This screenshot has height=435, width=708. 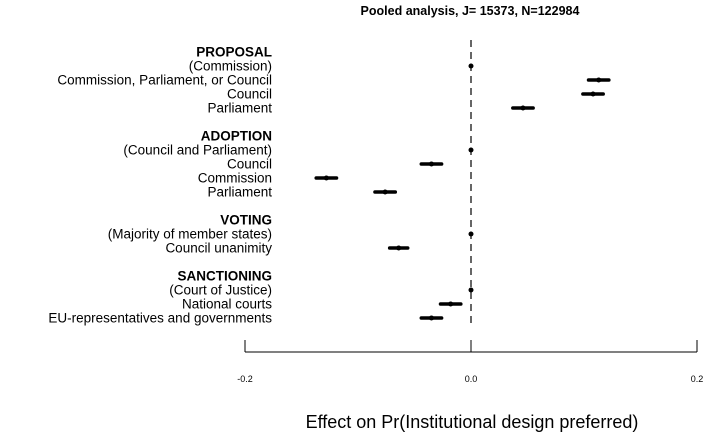 I want to click on row-label: (Court of Justice), so click(x=220, y=290).